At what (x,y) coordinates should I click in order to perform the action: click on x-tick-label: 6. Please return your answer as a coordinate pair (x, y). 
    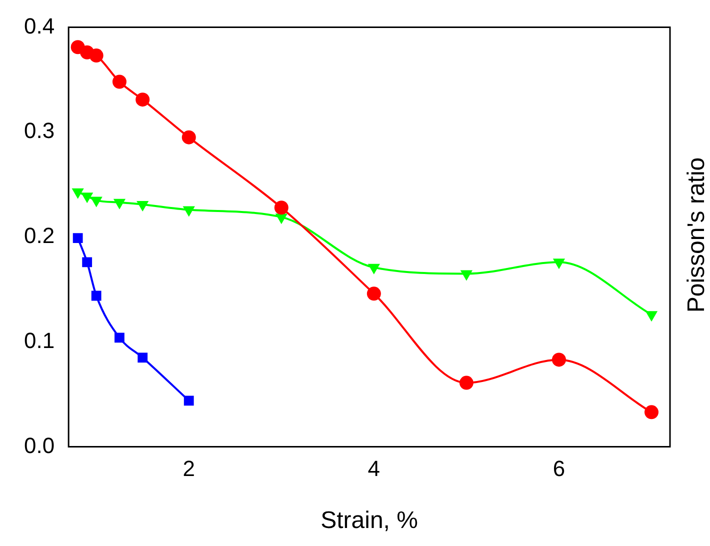
    Looking at the image, I should click on (559, 469).